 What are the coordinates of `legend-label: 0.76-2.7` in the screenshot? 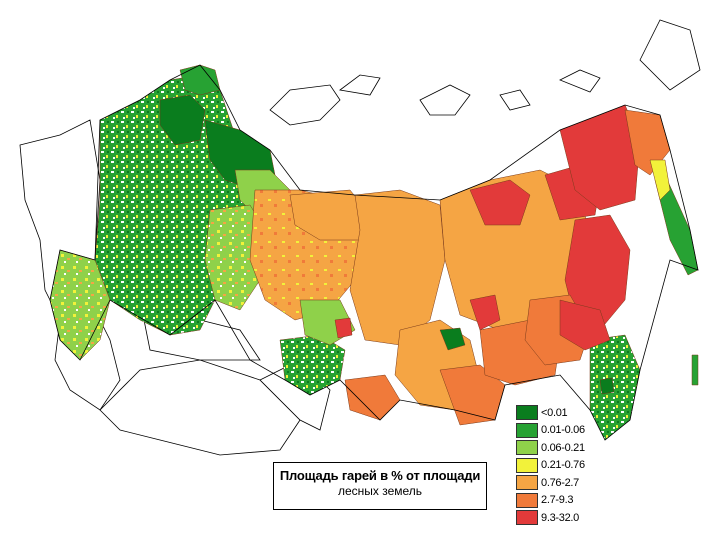 It's located at (560, 482).